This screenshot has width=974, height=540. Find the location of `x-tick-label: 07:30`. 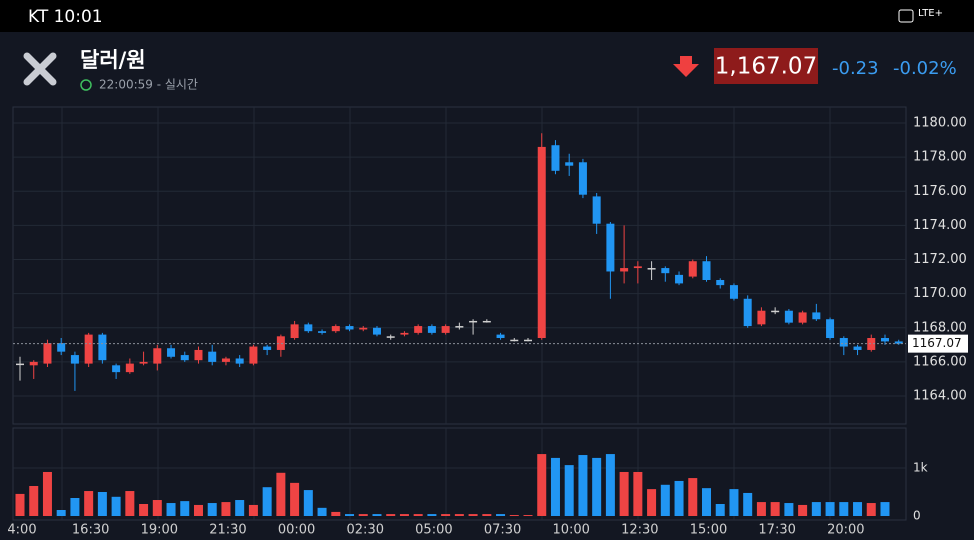

x-tick-label: 07:30 is located at coordinates (502, 530).